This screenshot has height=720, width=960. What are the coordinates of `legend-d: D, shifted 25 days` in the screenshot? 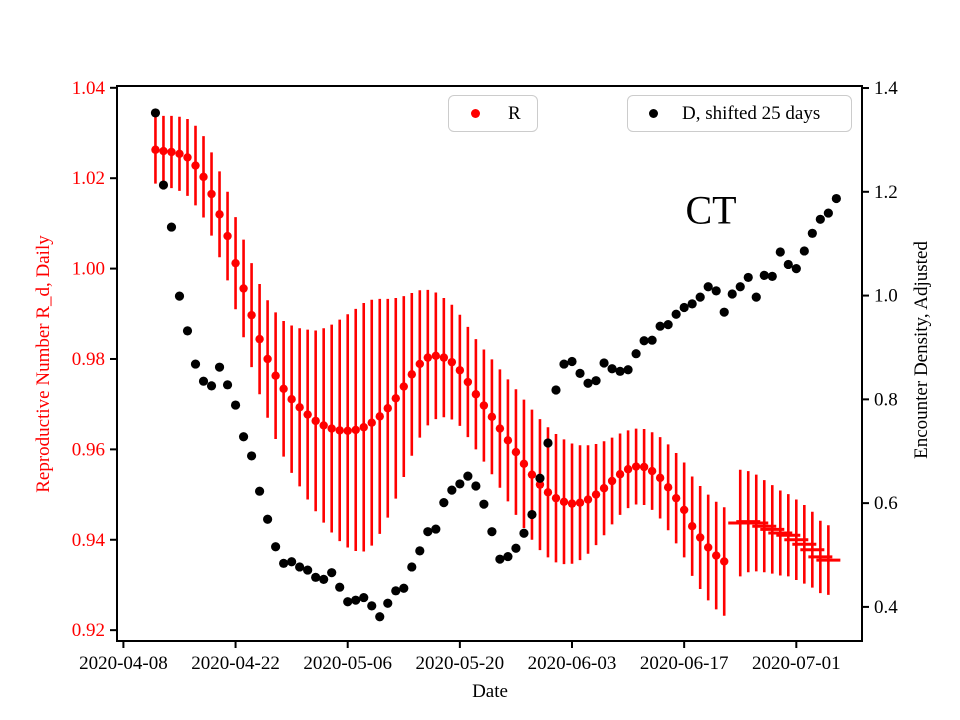 It's located at (739, 113).